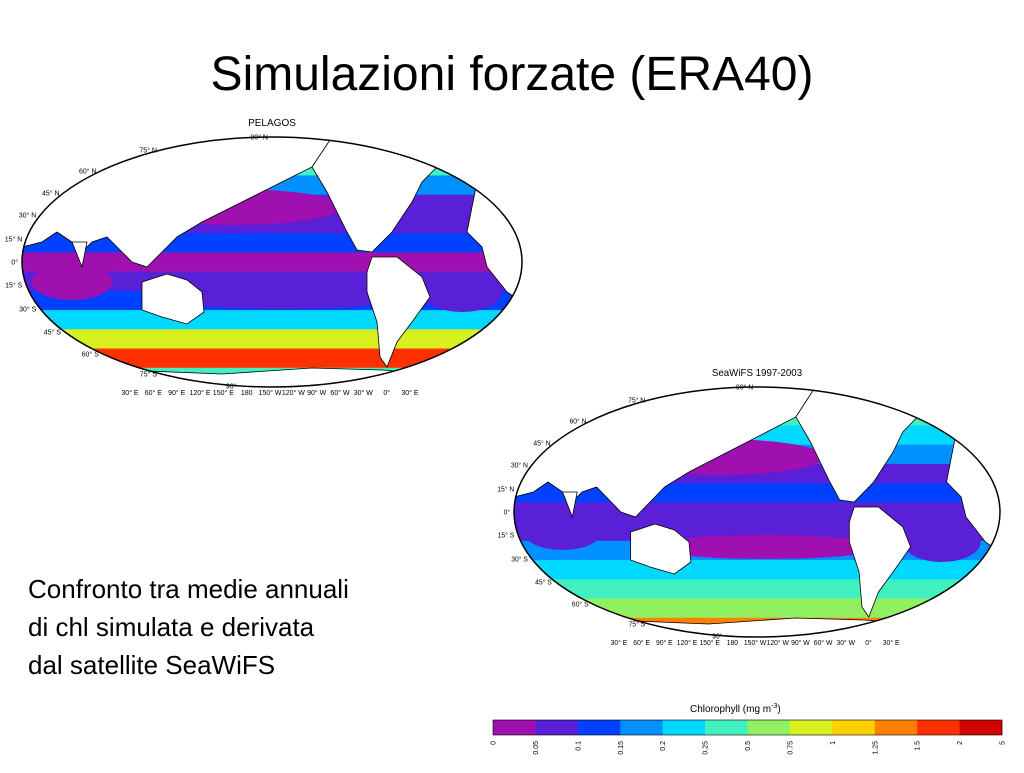 The height and width of the screenshot is (773, 1024). What do you see at coordinates (512, 74) in the screenshot?
I see `slide-title: Simulazioni forzate (ERA40)` at bounding box center [512, 74].